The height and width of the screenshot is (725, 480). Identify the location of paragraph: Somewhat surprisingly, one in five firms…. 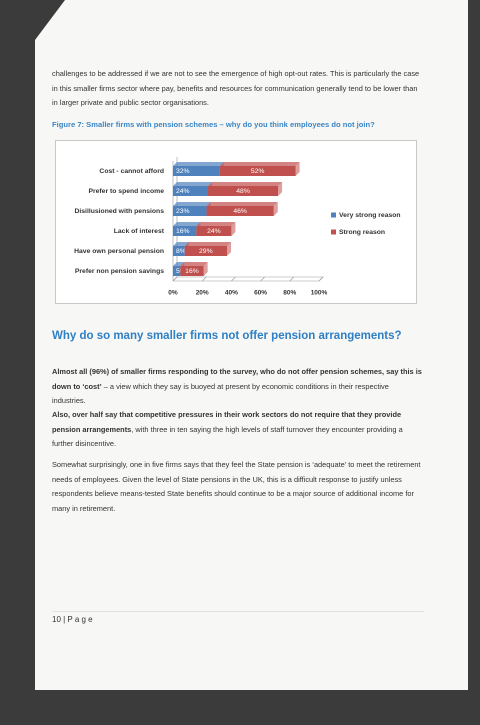
(238, 487).